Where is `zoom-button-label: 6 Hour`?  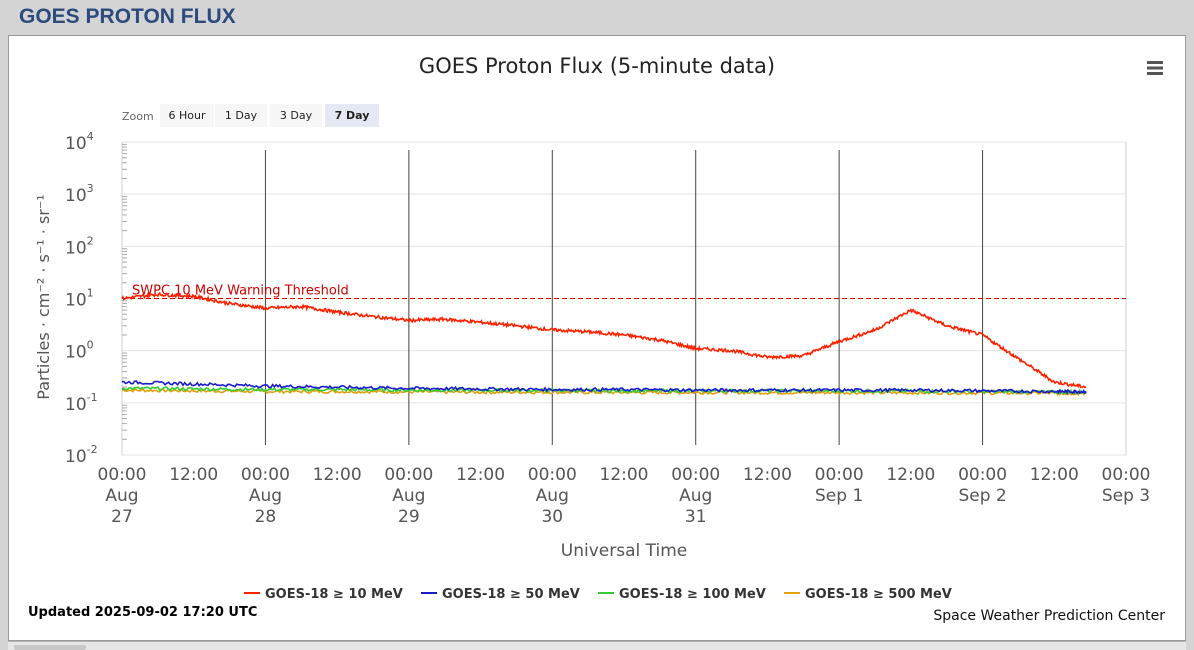
zoom-button-label: 6 Hour is located at coordinates (187, 115).